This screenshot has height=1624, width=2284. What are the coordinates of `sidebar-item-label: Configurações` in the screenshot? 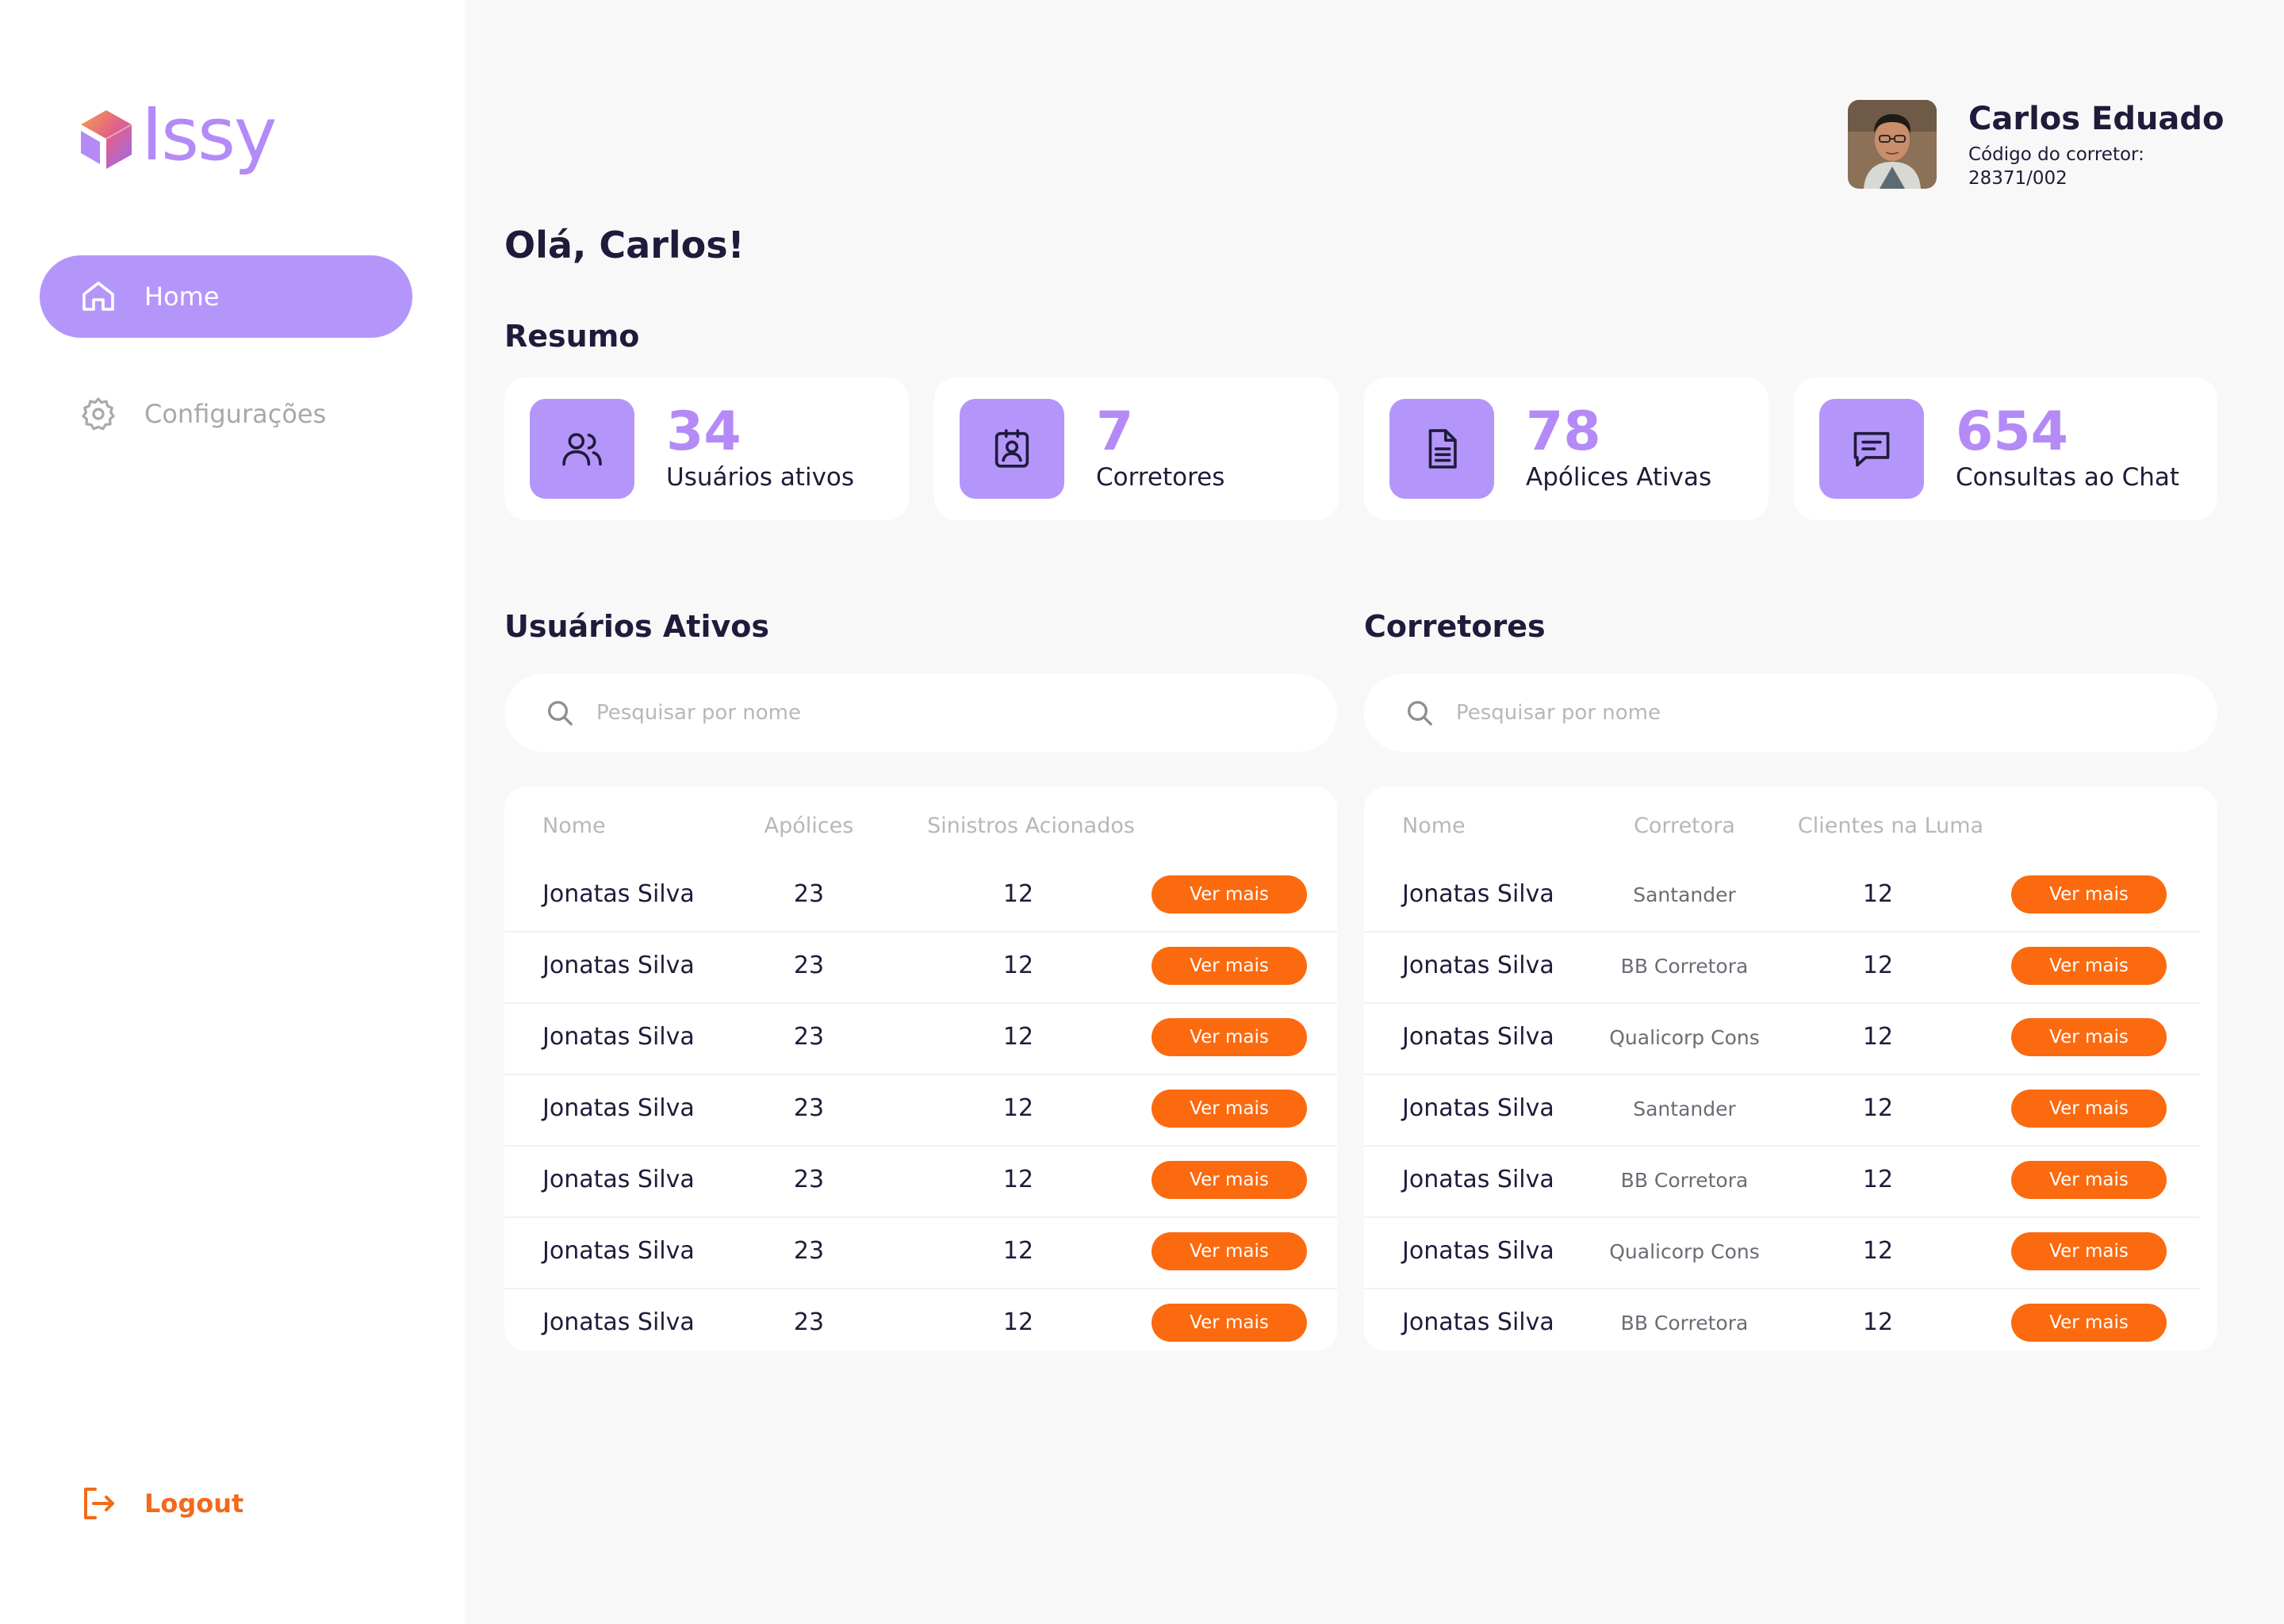 It's located at (235, 414).